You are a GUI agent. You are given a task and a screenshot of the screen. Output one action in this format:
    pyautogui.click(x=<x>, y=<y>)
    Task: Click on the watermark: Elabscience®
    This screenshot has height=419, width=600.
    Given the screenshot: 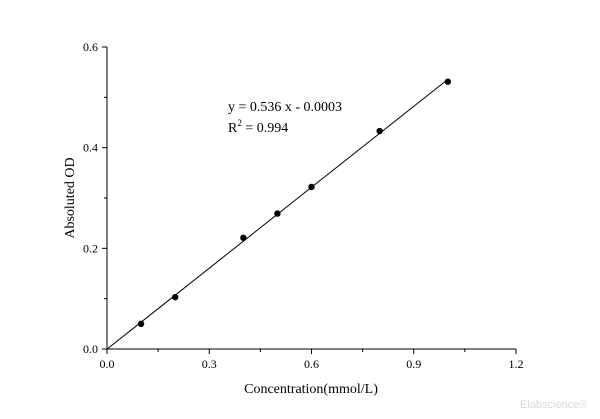 What is the action you would take?
    pyautogui.click(x=553, y=405)
    